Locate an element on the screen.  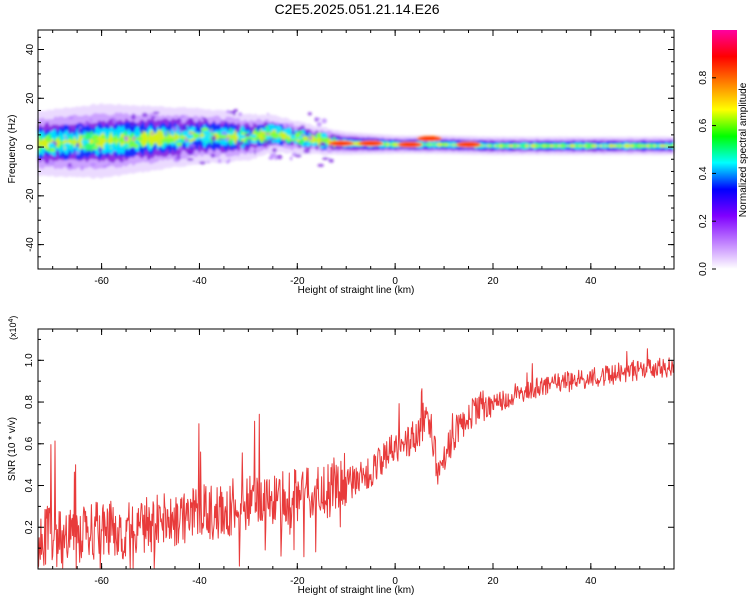
colorbar-ticks: 0.0 0.2 0.4 0.6 0.8 is located at coordinates (707, 173).